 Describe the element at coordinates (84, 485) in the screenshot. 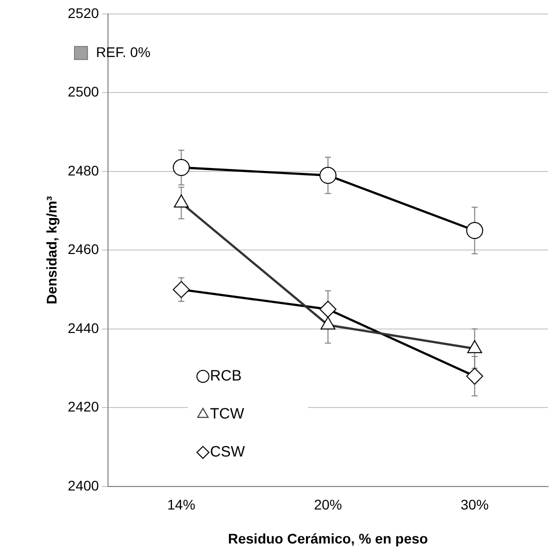

I see `y-tick-label: 2400` at that location.